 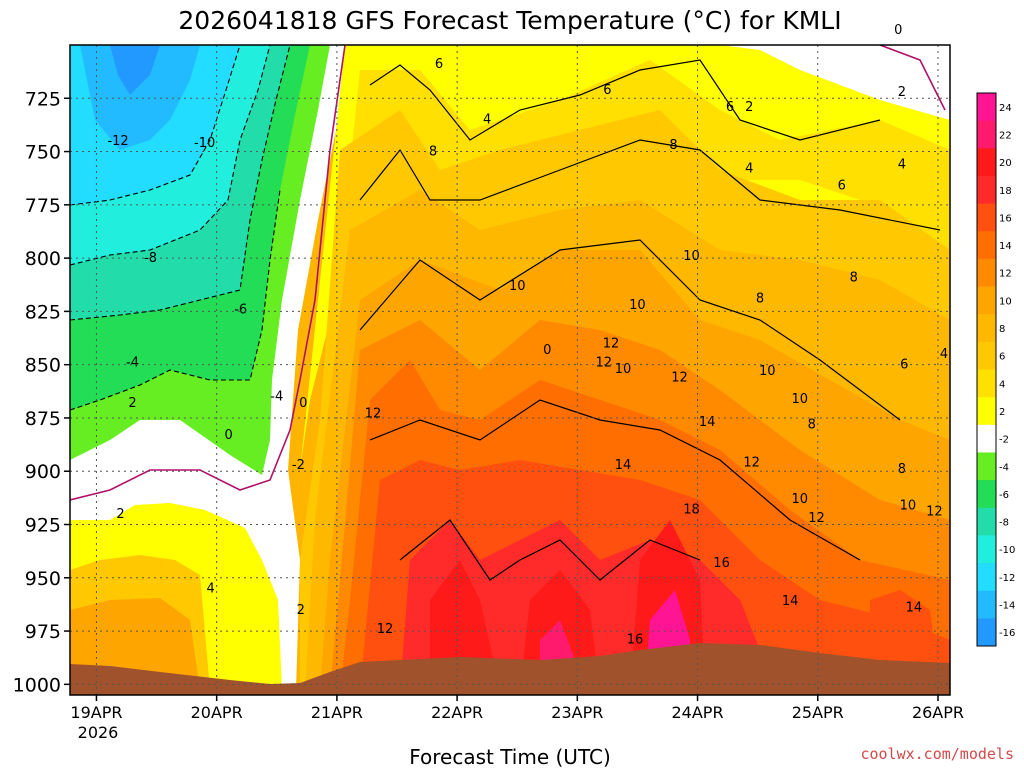 I want to click on y-tick-label: 975, so click(x=43, y=632).